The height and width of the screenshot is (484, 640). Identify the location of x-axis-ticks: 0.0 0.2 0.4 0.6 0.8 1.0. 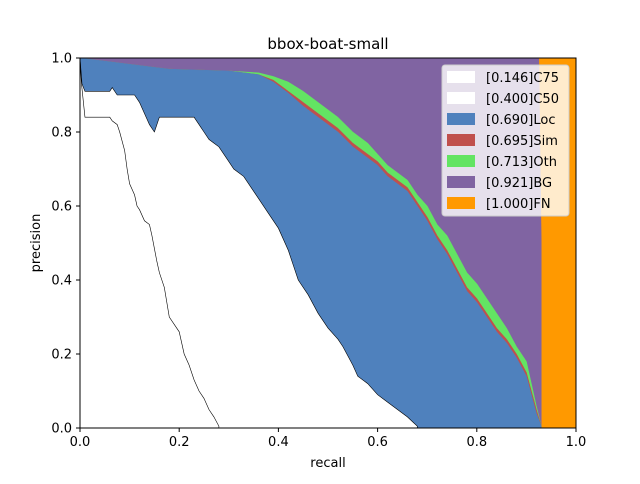
(328, 439).